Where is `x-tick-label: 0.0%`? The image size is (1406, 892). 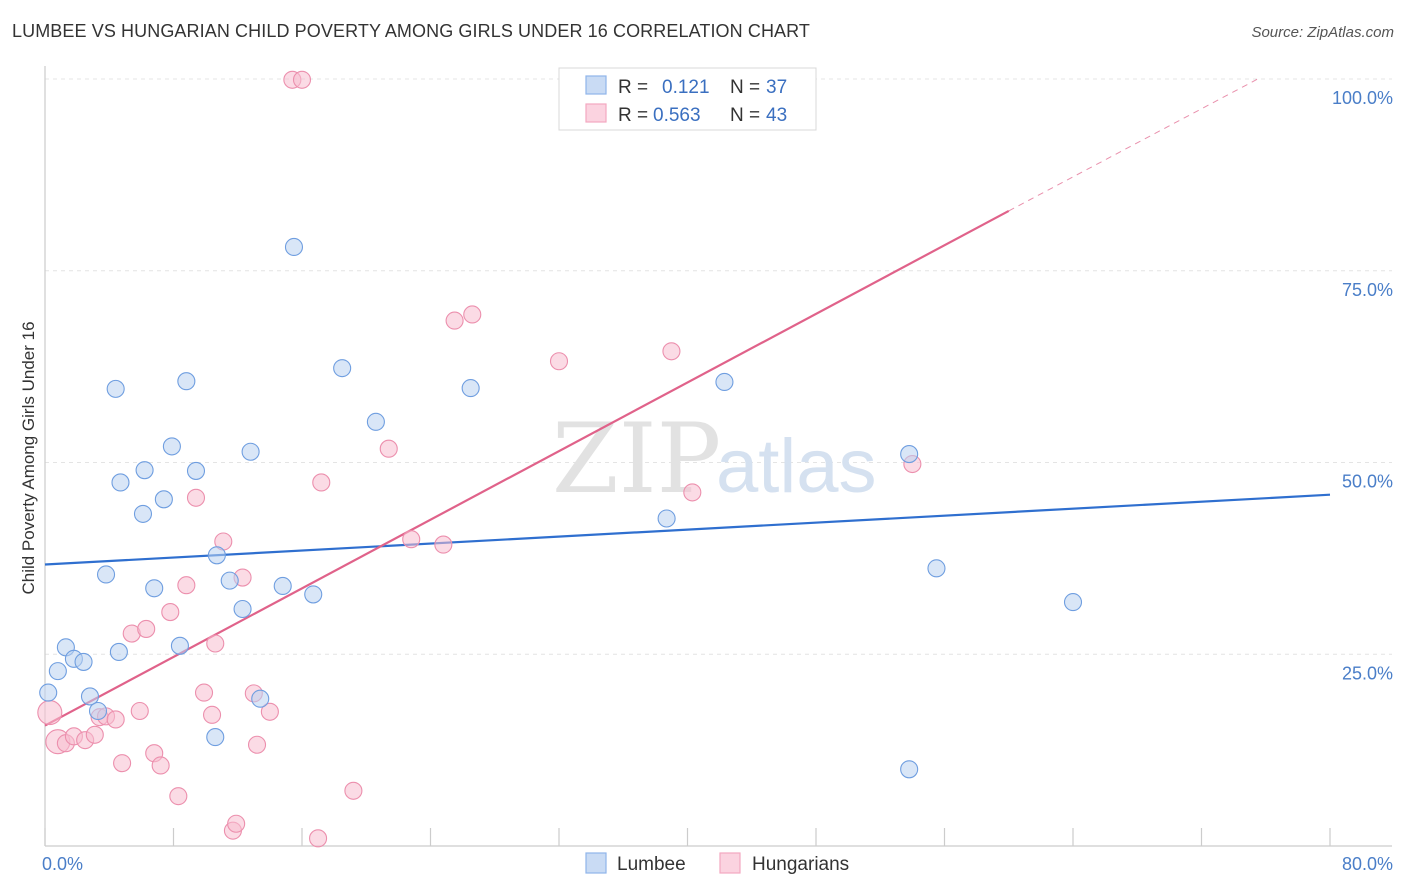
x-tick-label: 0.0% is located at coordinates (62, 864).